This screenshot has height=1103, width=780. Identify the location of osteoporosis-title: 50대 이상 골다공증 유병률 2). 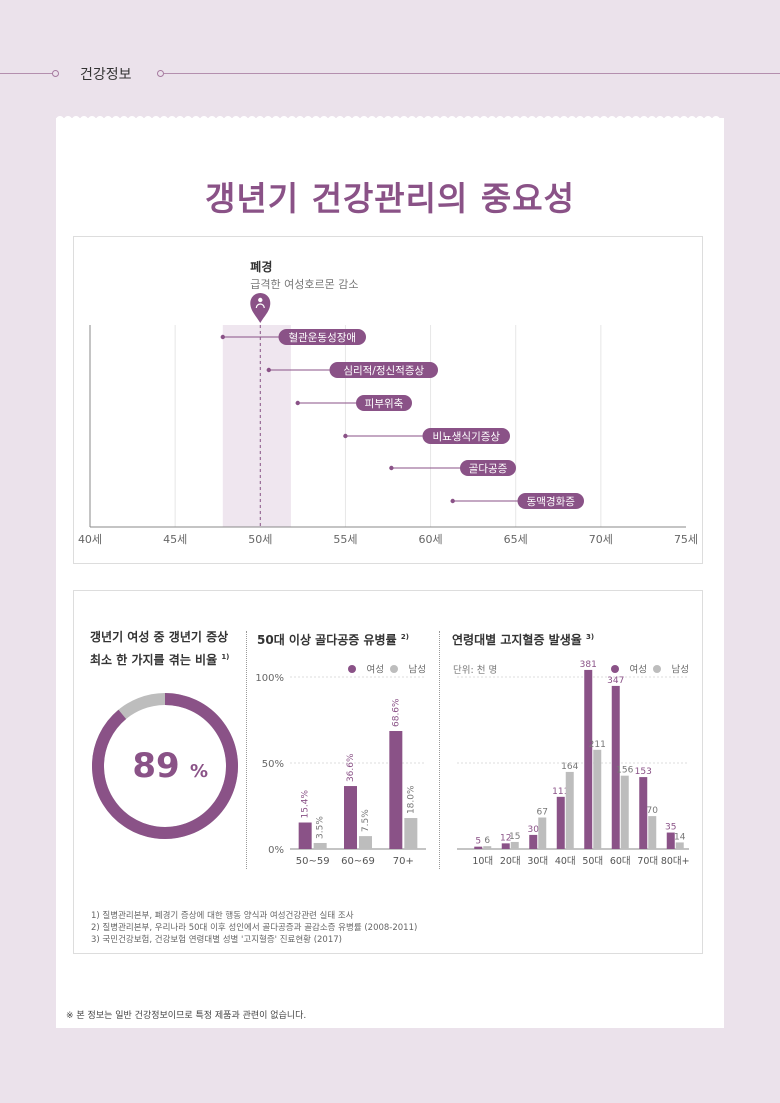
(333, 640).